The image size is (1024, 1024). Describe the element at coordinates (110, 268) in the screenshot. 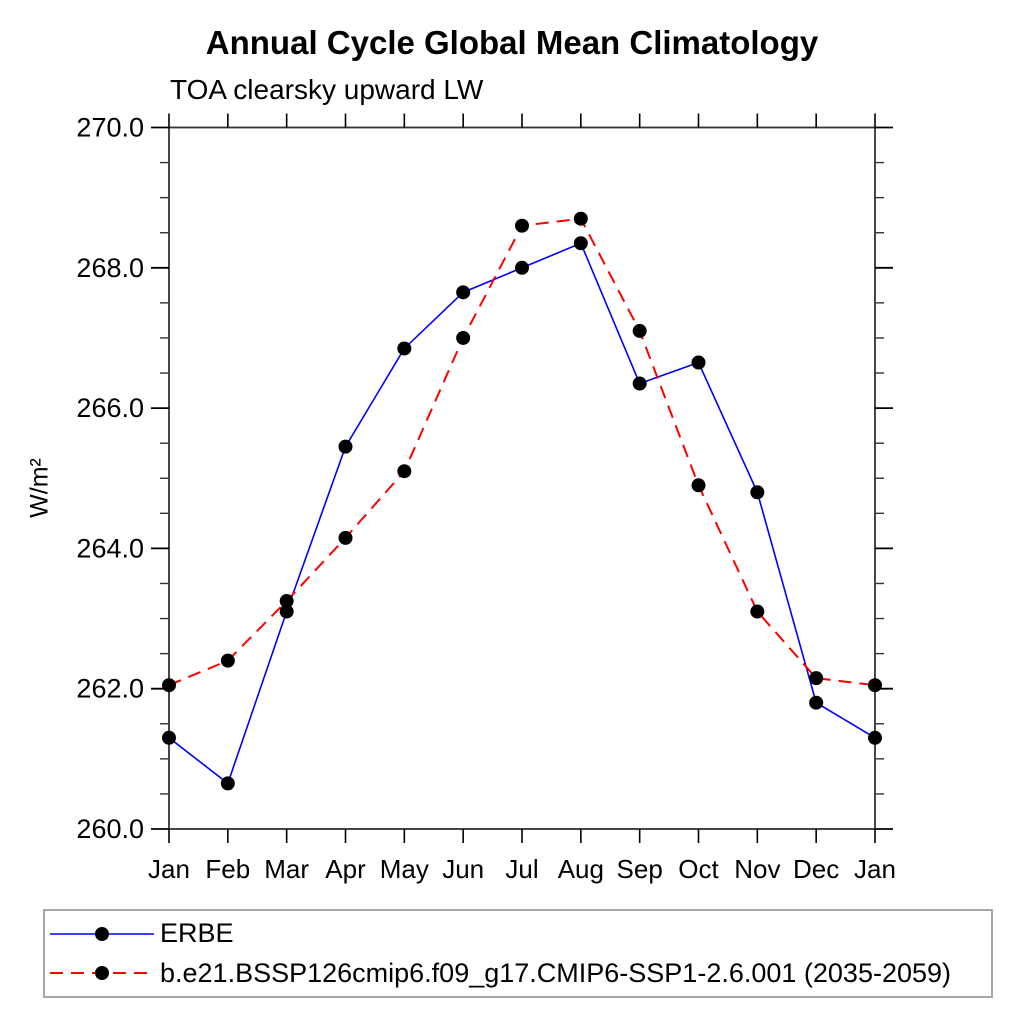

I see `y-tick-label: 268.0` at that location.